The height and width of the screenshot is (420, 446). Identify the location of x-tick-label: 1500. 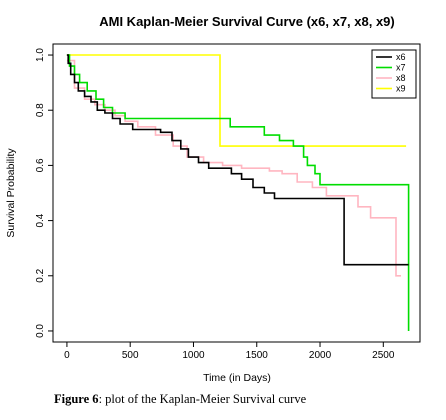
(257, 355).